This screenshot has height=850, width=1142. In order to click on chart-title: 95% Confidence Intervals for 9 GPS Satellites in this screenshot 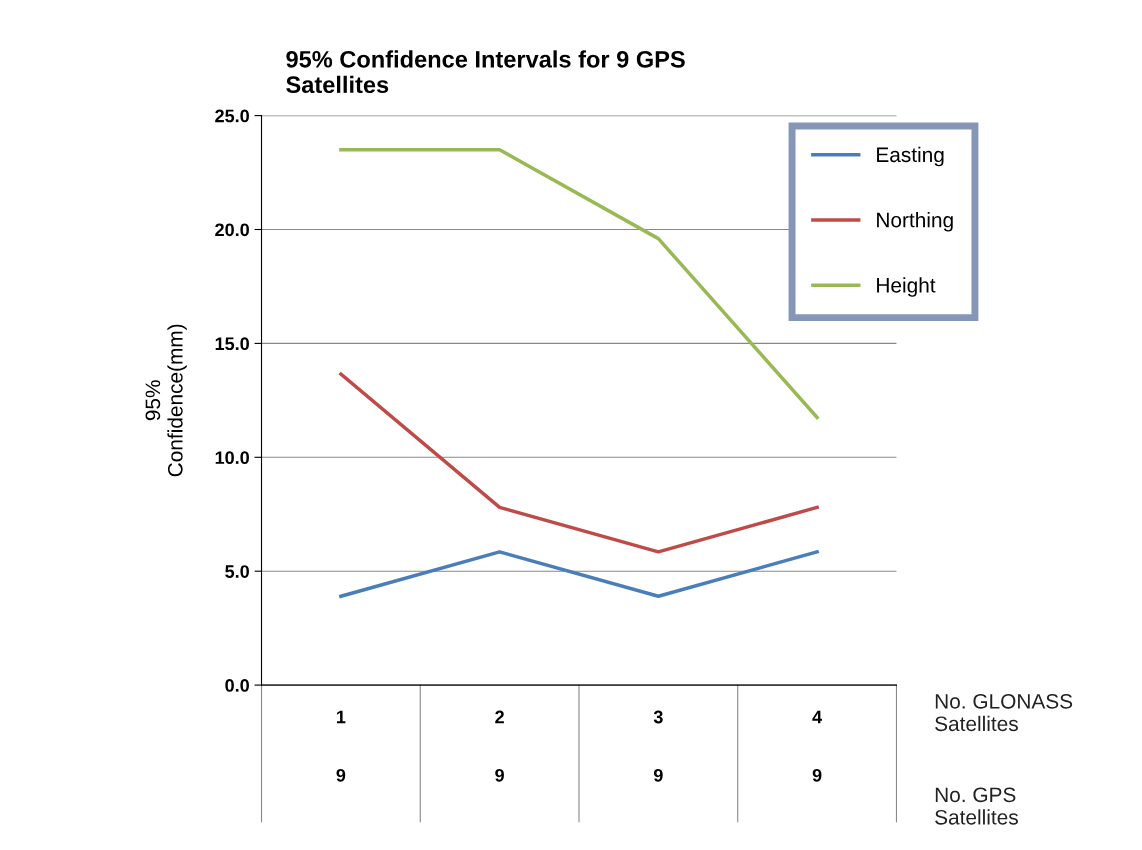, I will do `click(485, 72)`.